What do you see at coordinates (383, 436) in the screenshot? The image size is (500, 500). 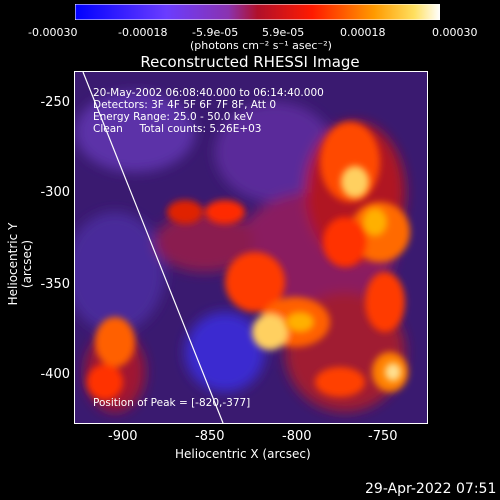 I see `x-tick-label: -750` at bounding box center [383, 436].